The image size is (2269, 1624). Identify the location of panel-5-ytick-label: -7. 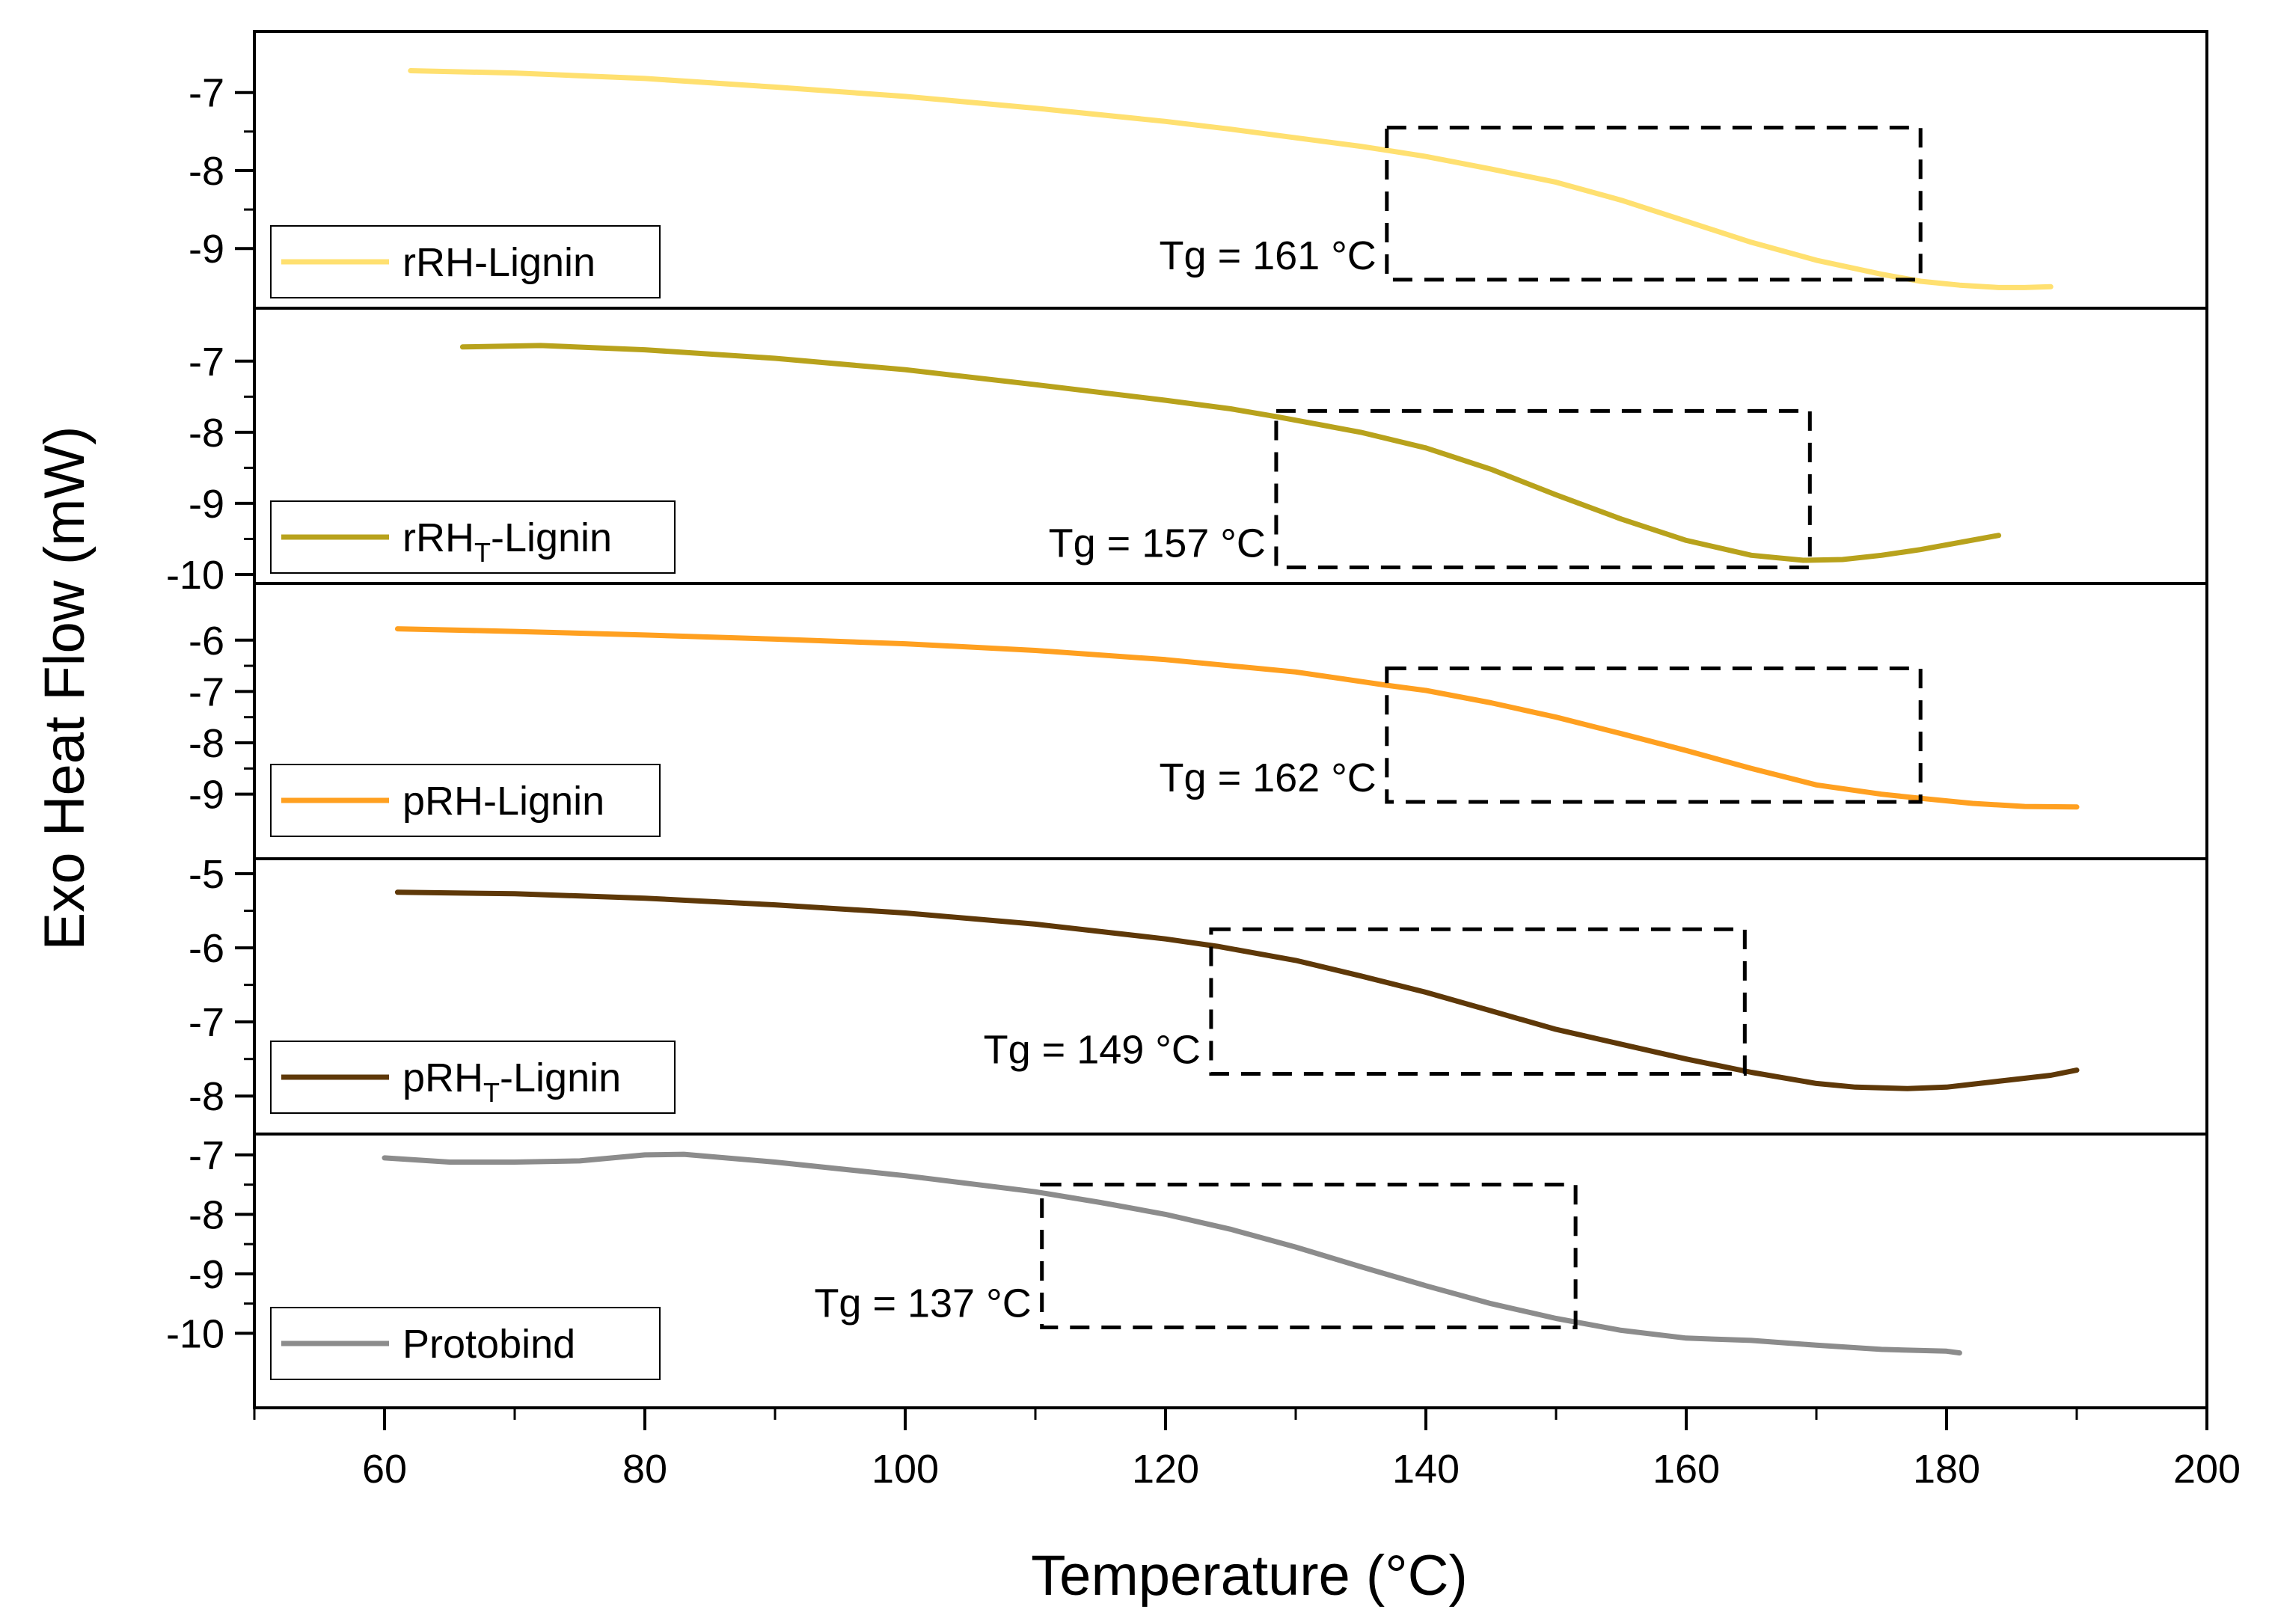
(206, 1155).